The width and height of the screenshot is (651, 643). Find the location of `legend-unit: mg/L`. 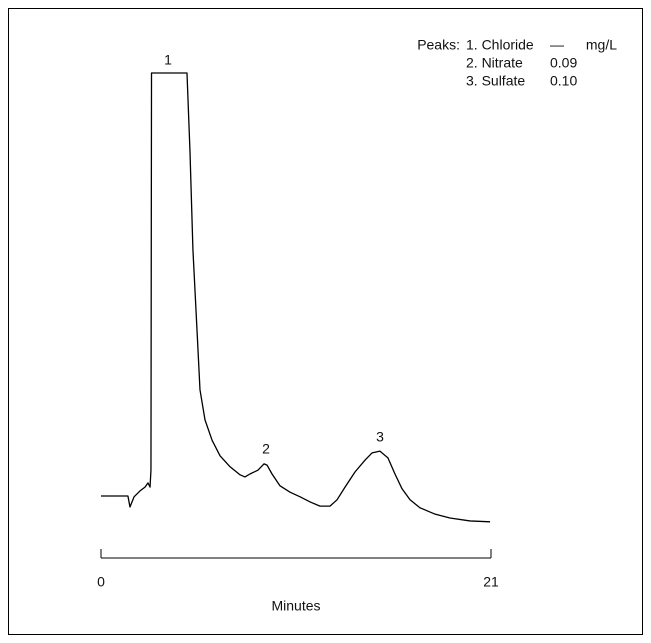

legend-unit: mg/L is located at coordinates (601, 45).